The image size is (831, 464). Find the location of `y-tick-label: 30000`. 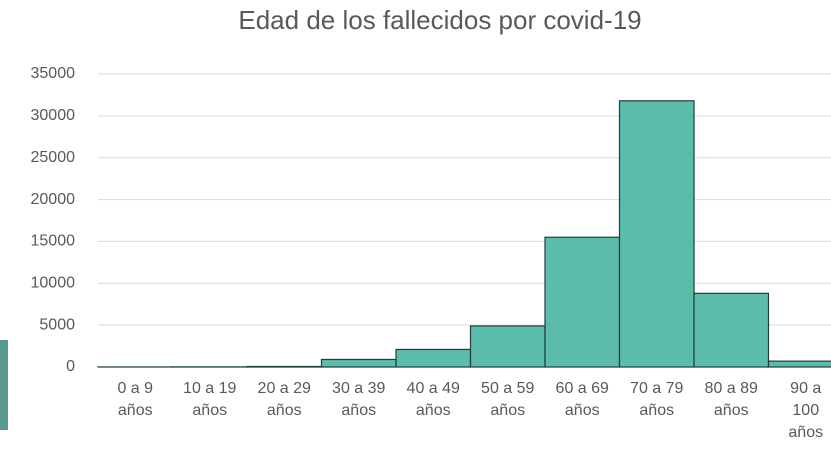

y-tick-label: 30000 is located at coordinates (53, 115).